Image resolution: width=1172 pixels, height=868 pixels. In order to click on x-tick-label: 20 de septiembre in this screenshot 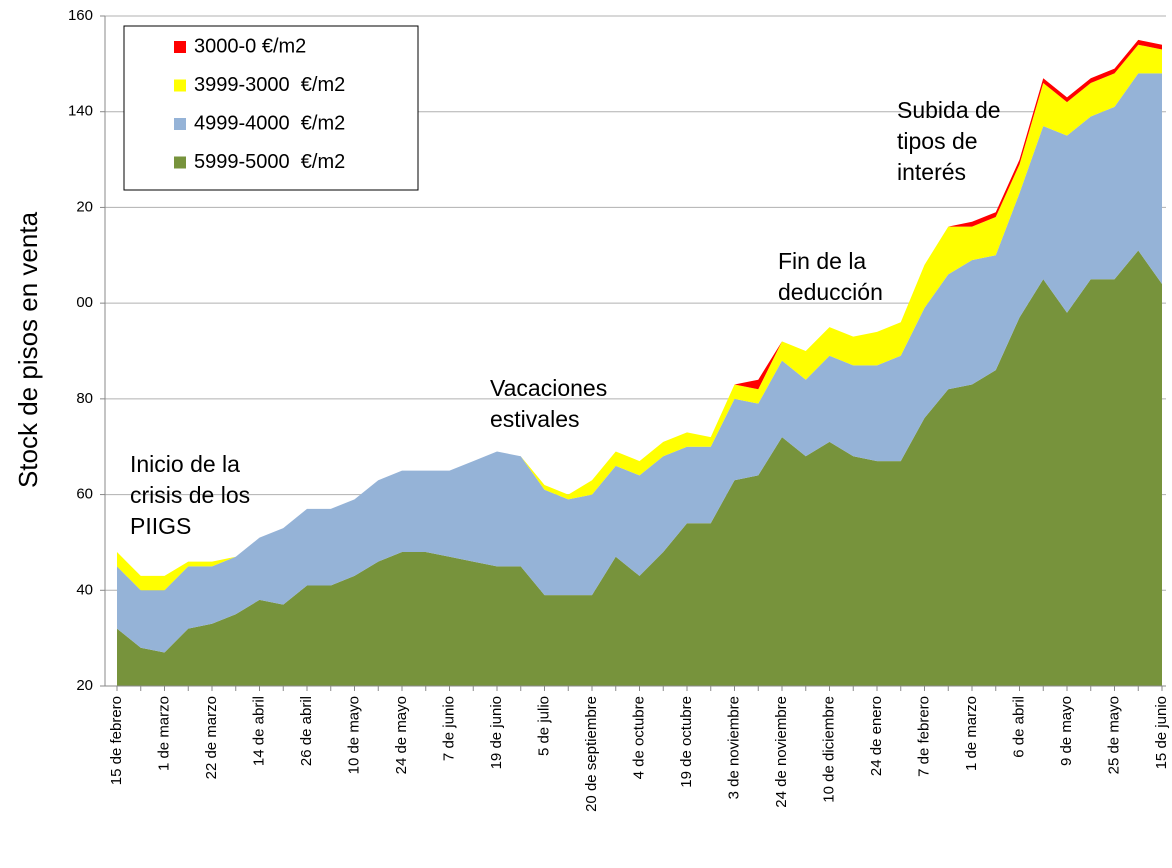, I will do `click(591, 754)`.